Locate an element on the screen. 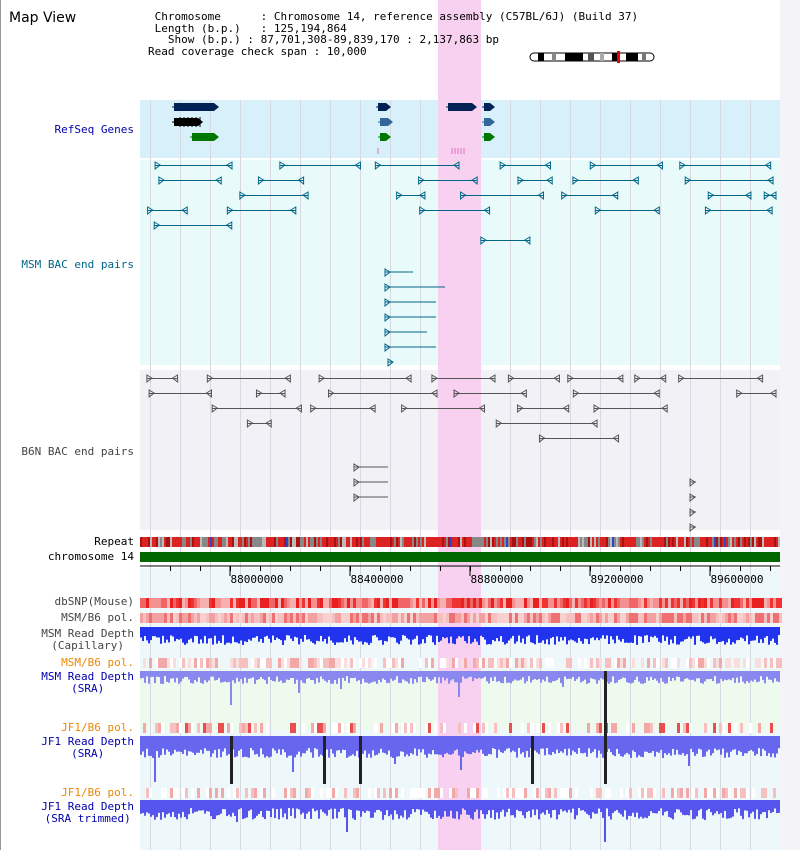 Image resolution: width=800 pixels, height=850 pixels. track-label-msm-depth-sra: MSM Read Depth (SRA) is located at coordinates (87, 683).